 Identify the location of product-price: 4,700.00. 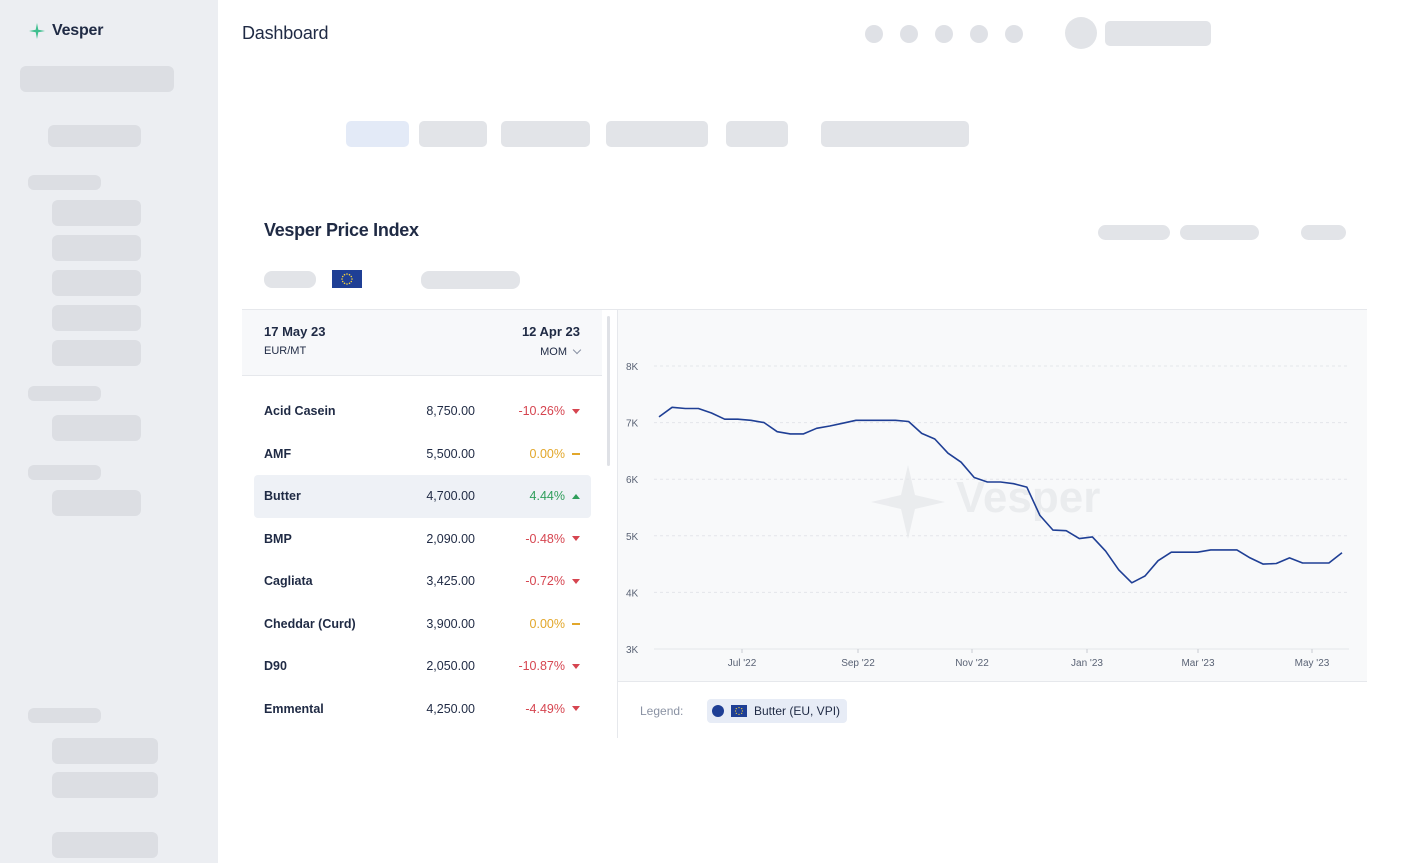
(450, 496).